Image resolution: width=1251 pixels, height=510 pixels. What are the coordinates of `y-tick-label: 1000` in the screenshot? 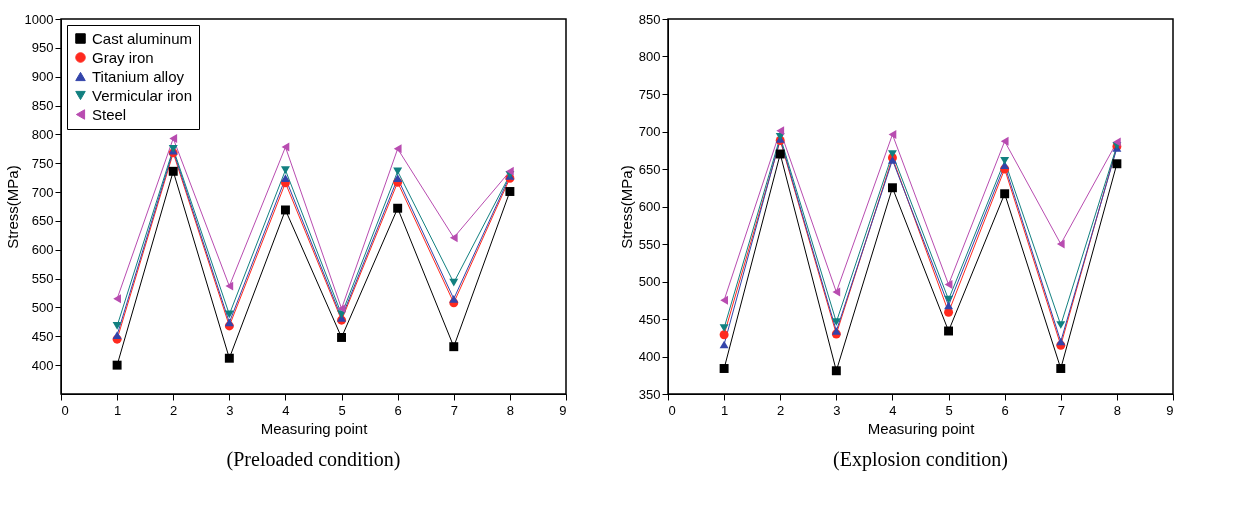 It's located at (39, 19).